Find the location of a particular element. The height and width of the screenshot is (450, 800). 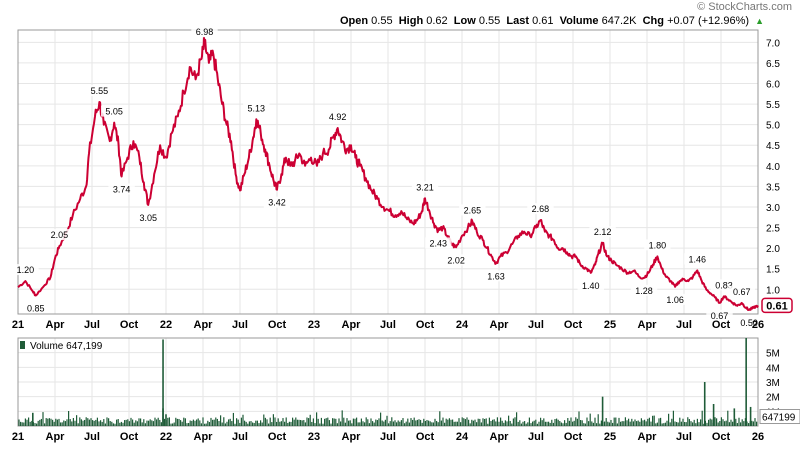

open-label: Open is located at coordinates (354, 21).